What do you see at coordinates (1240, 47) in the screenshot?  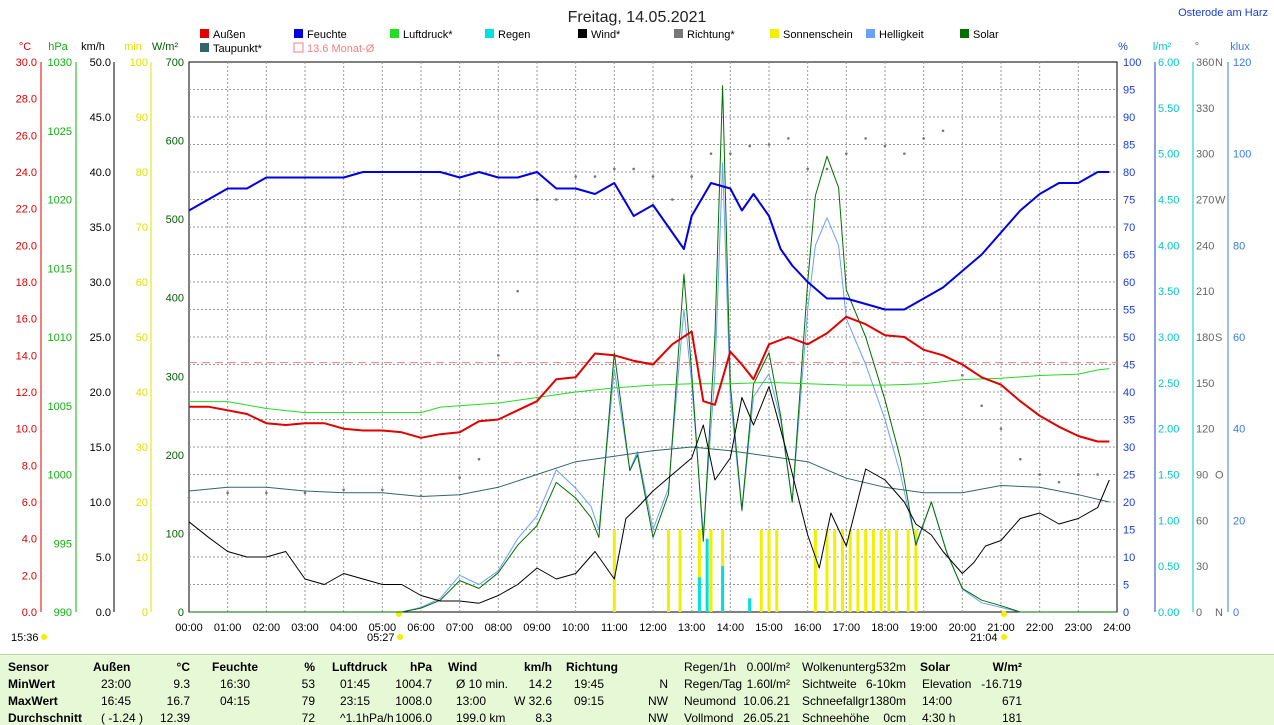 I see `axis-unit-klux: klux` at bounding box center [1240, 47].